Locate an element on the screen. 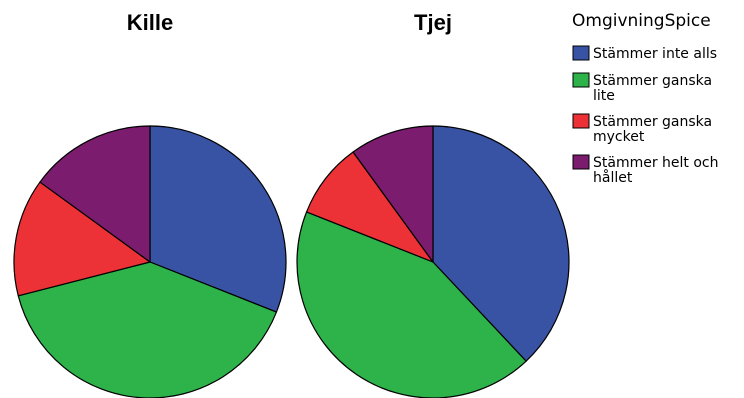 The height and width of the screenshot is (398, 744). slice-kille-stammer-inte-alls is located at coordinates (218, 219).